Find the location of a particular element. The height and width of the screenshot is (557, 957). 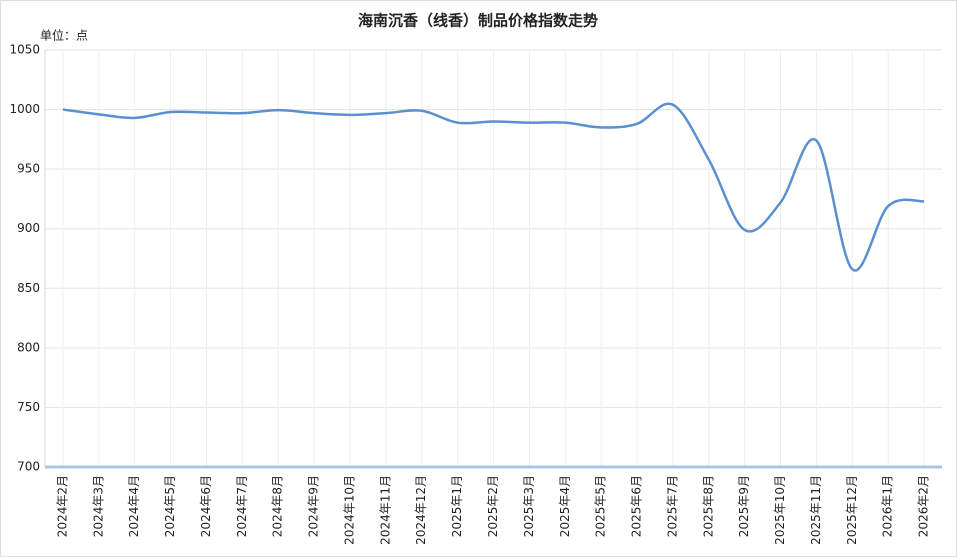

x-tick-label: 2025年4月 is located at coordinates (565, 506).